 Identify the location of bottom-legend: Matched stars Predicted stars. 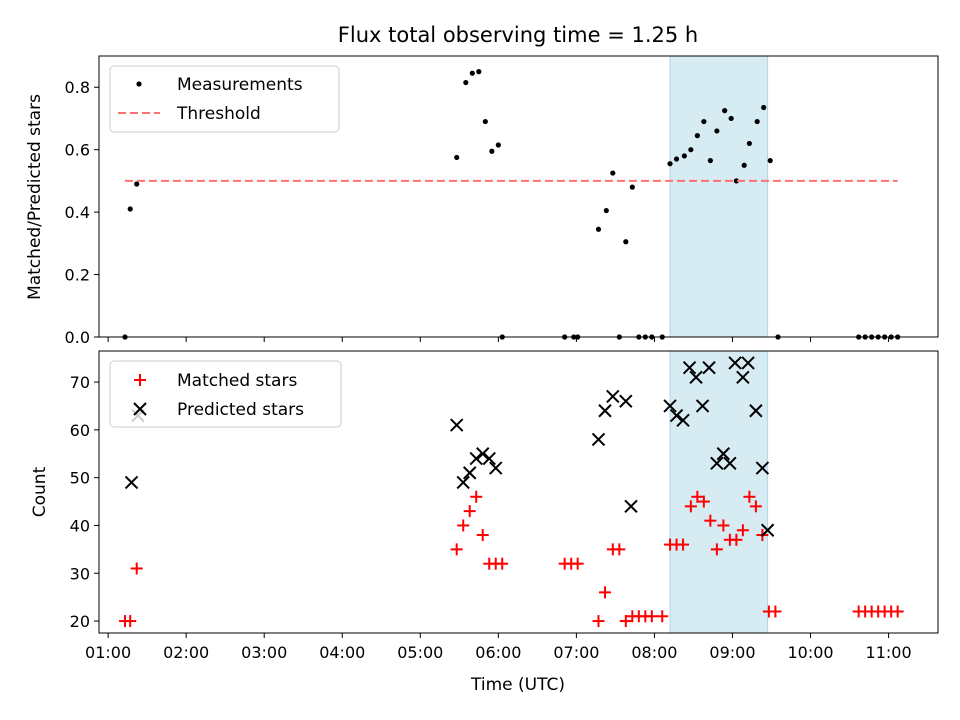
(225, 394).